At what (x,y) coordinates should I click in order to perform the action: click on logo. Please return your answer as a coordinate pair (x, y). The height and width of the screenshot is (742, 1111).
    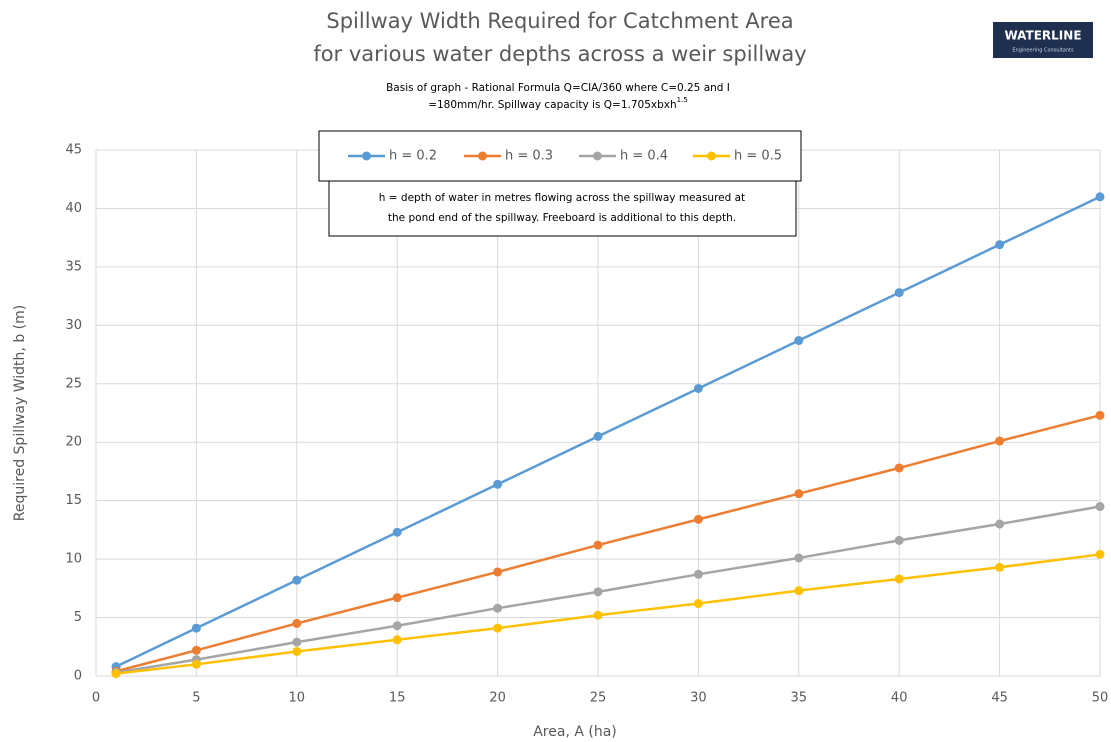
    Looking at the image, I should click on (1043, 40).